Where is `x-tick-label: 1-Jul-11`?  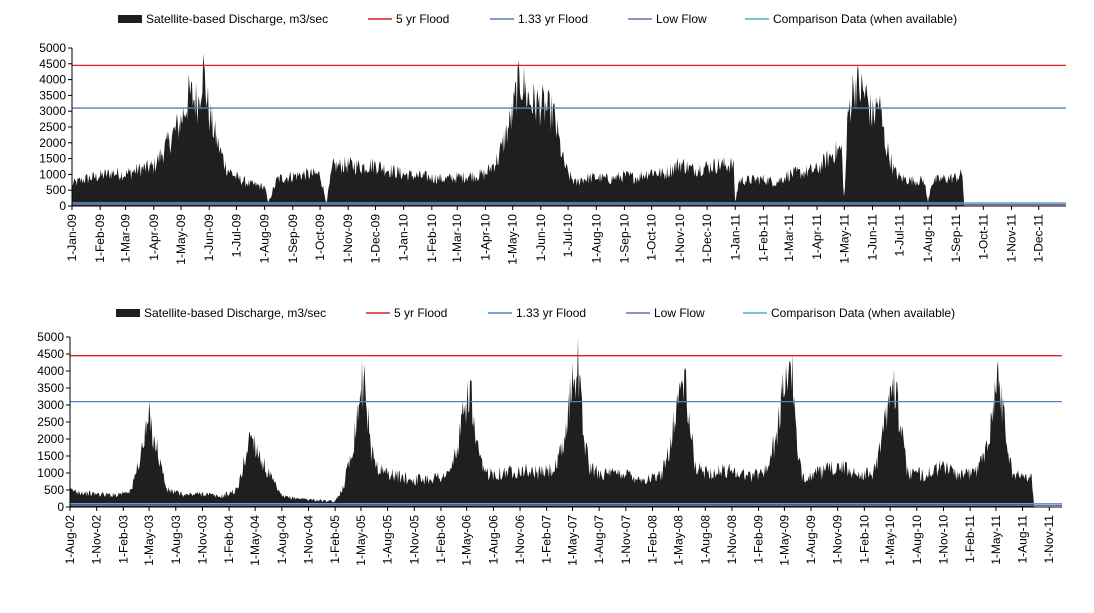
x-tick-label: 1-Jul-11 is located at coordinates (900, 235).